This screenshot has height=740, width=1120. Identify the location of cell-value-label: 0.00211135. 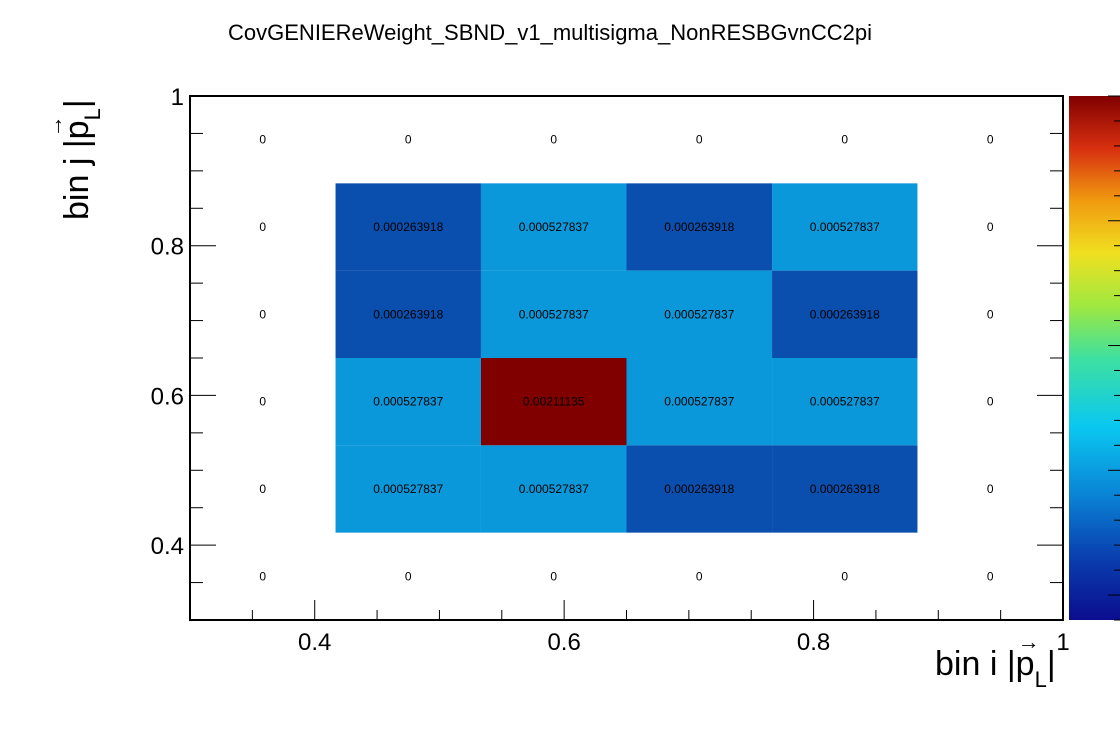
(554, 402).